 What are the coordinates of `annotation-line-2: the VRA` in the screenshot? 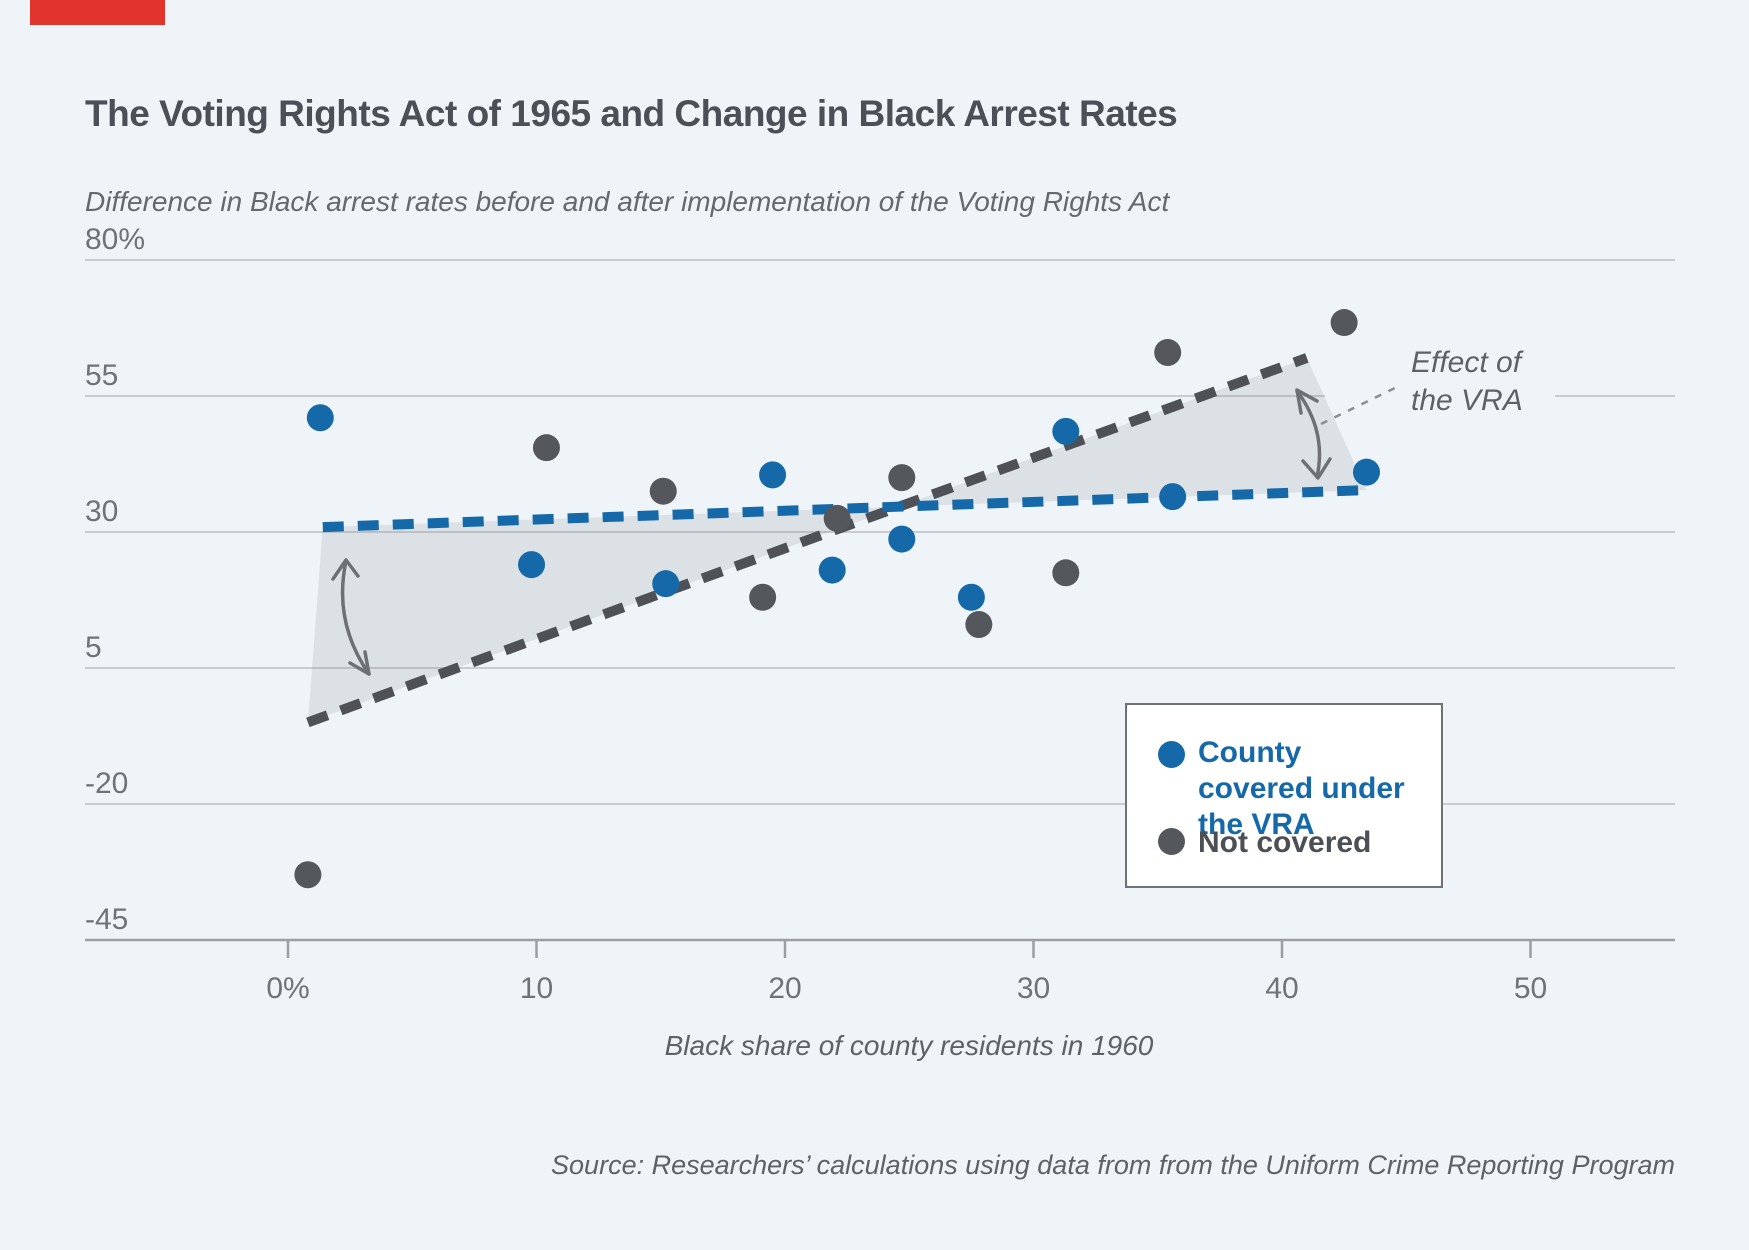 It's located at (1467, 400).